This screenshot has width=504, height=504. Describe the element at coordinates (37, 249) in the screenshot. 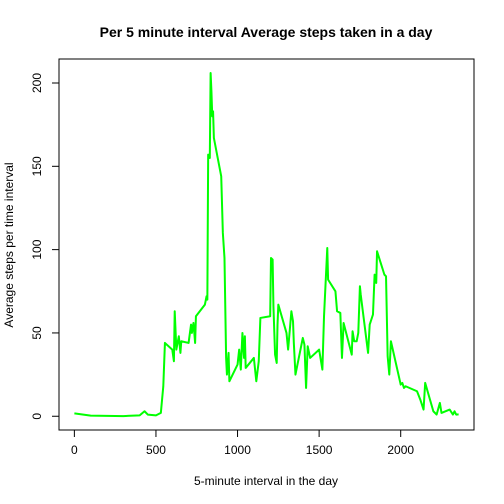

I see `y-tick-label: 100` at that location.